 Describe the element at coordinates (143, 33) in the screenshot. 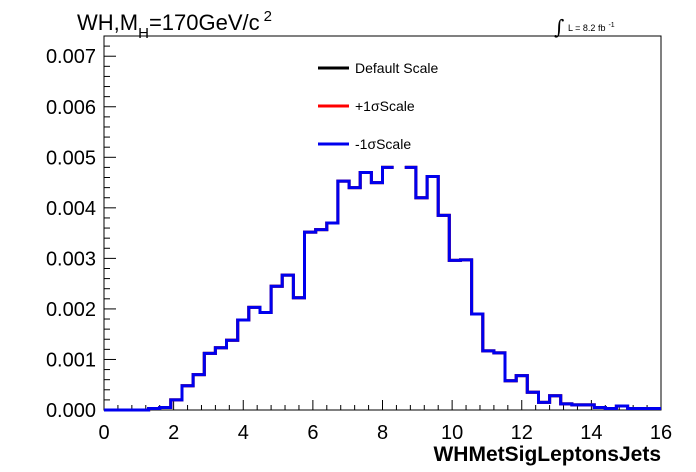

I see `chart-title-subscript: H` at that location.